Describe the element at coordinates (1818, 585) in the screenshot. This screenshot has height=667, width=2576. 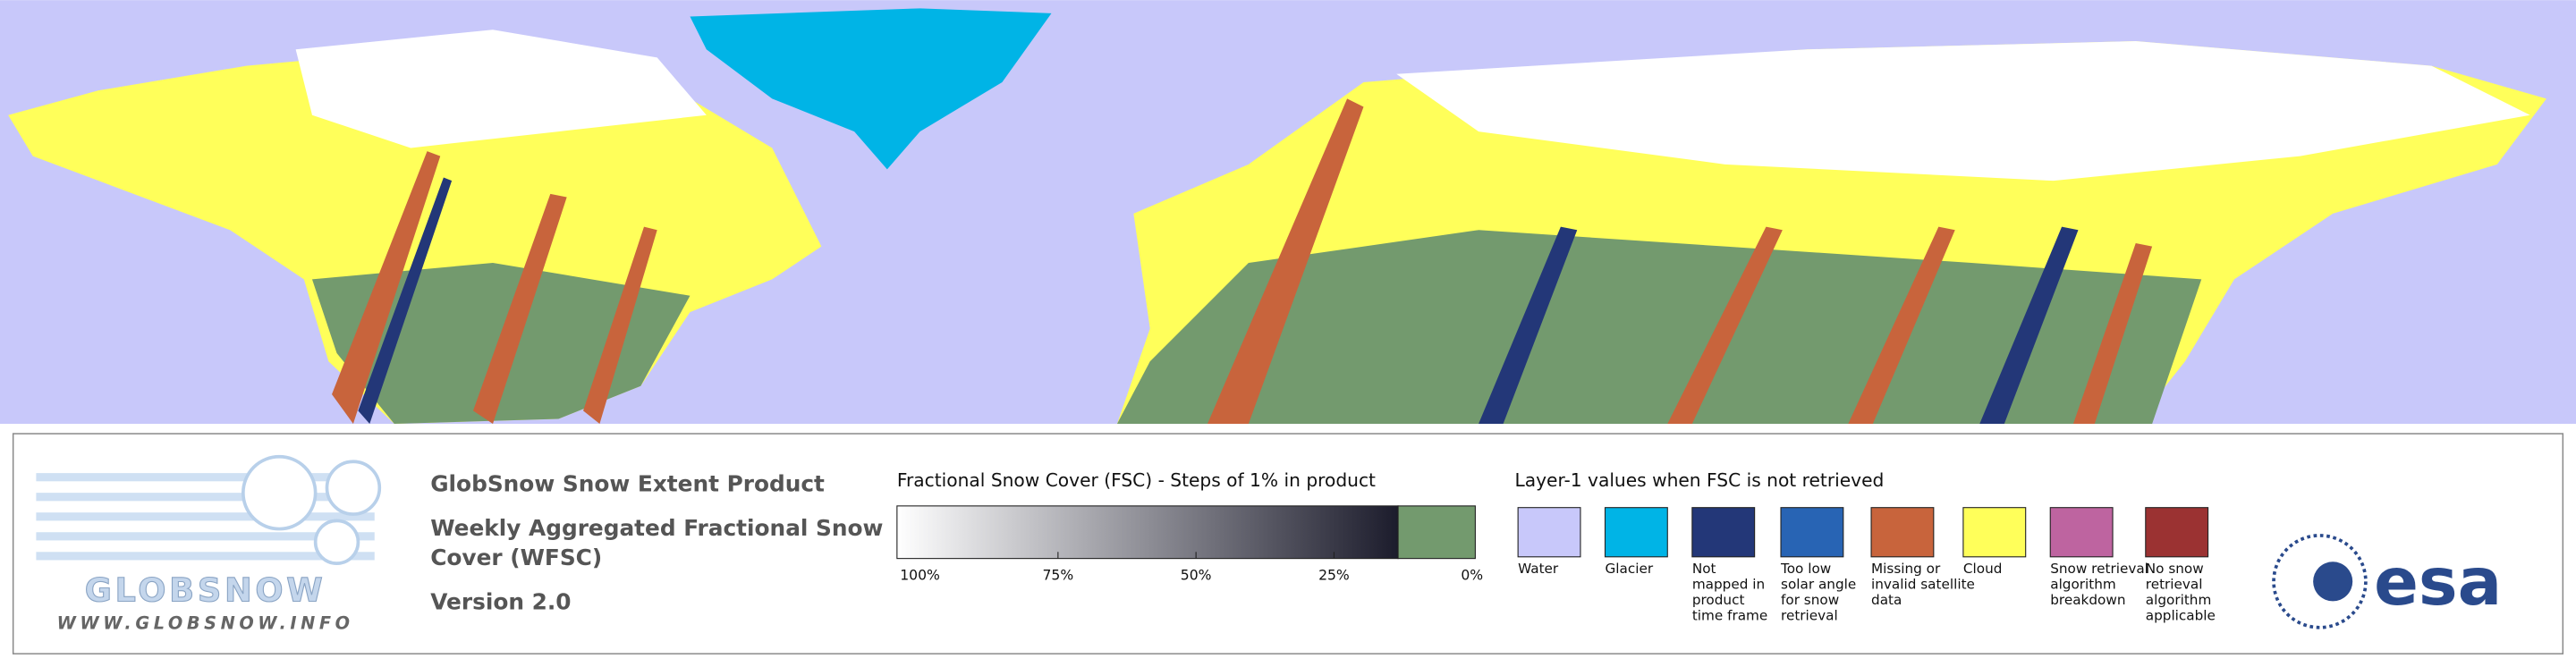
I see `legend-label: solar angle` at that location.